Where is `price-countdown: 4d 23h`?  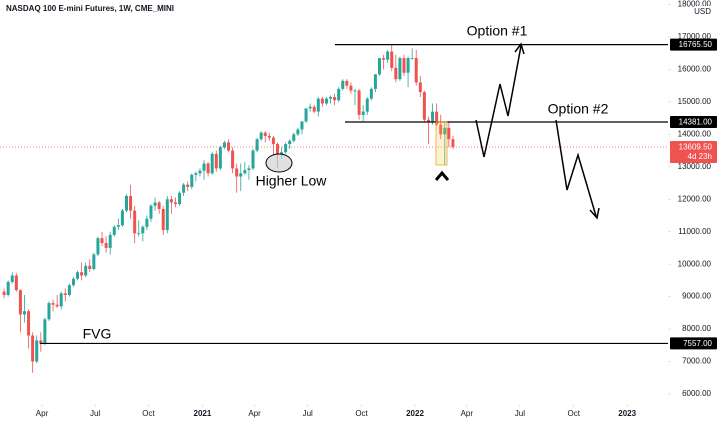 price-countdown: 4d 23h is located at coordinates (700, 156).